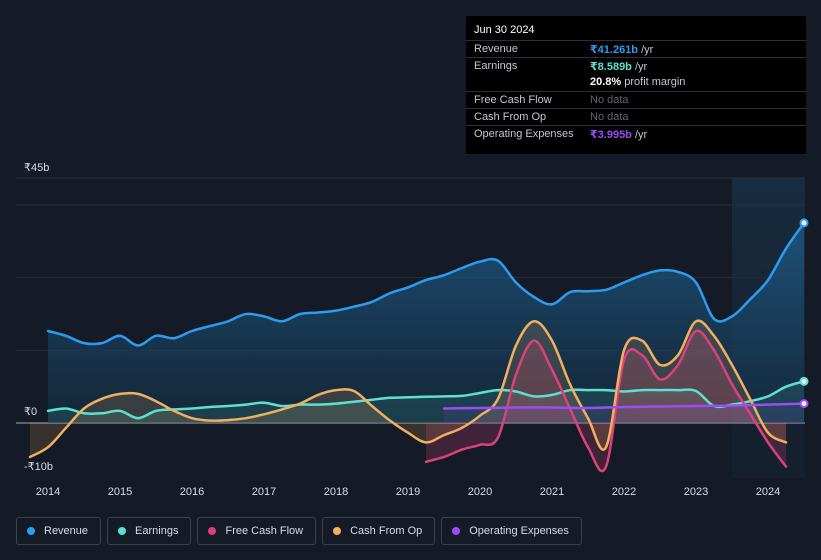 This screenshot has width=821, height=560. I want to click on legend-cash-from-op-label: Cash From Op, so click(386, 531).